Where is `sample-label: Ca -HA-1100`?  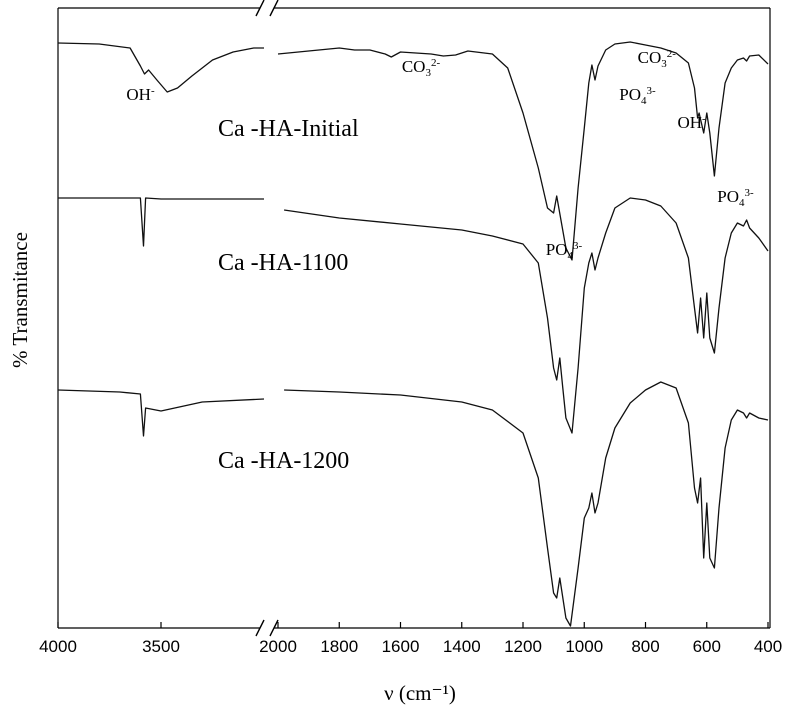 sample-label: Ca -HA-1100 is located at coordinates (283, 263).